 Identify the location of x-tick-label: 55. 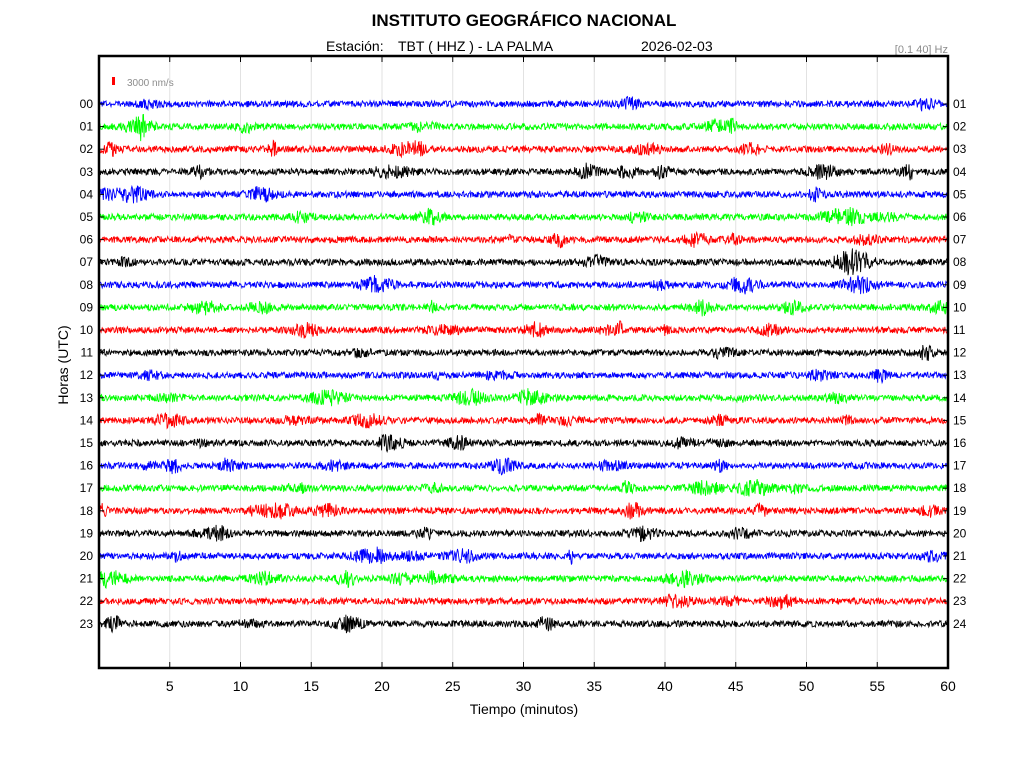
(877, 686).